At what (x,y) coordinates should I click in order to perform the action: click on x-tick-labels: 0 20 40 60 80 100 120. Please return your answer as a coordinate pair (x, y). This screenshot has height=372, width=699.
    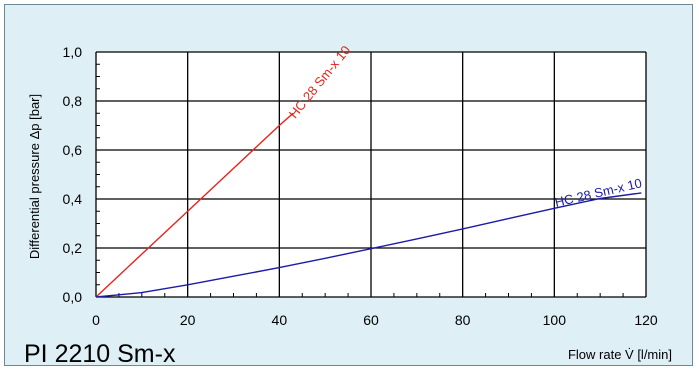
    Looking at the image, I should click on (375, 320).